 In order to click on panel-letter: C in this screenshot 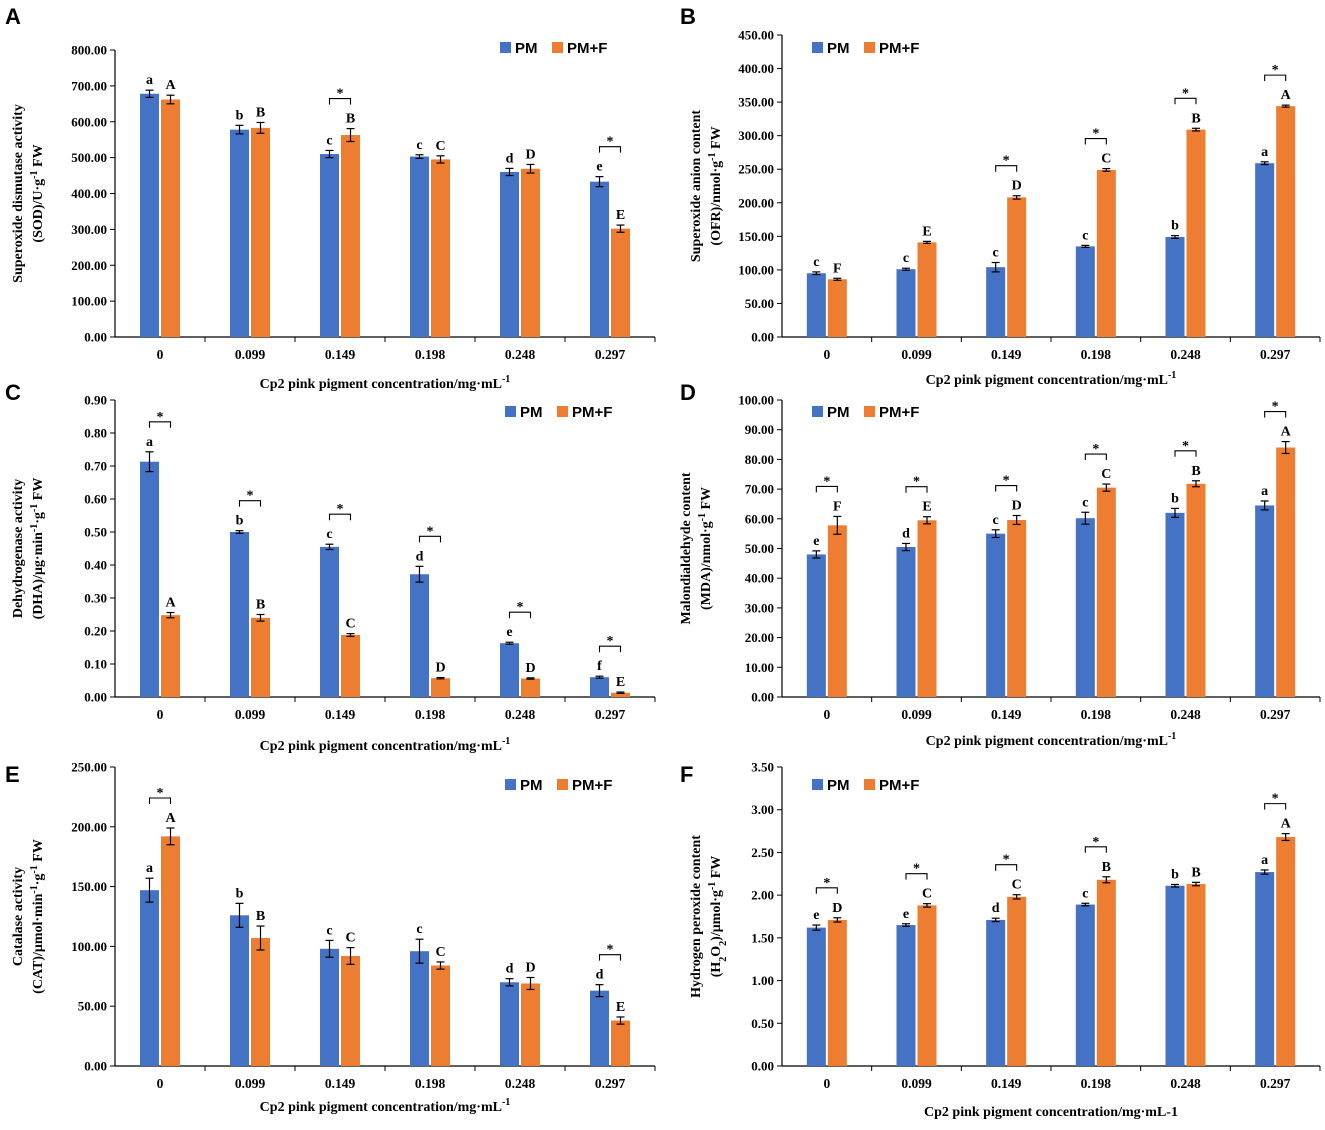, I will do `click(13, 392)`.